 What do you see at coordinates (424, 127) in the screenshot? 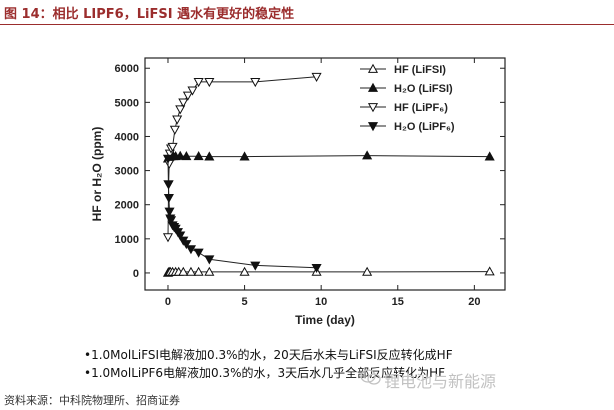
I see `legend-label: H₂O (LiPF₆)` at bounding box center [424, 127].